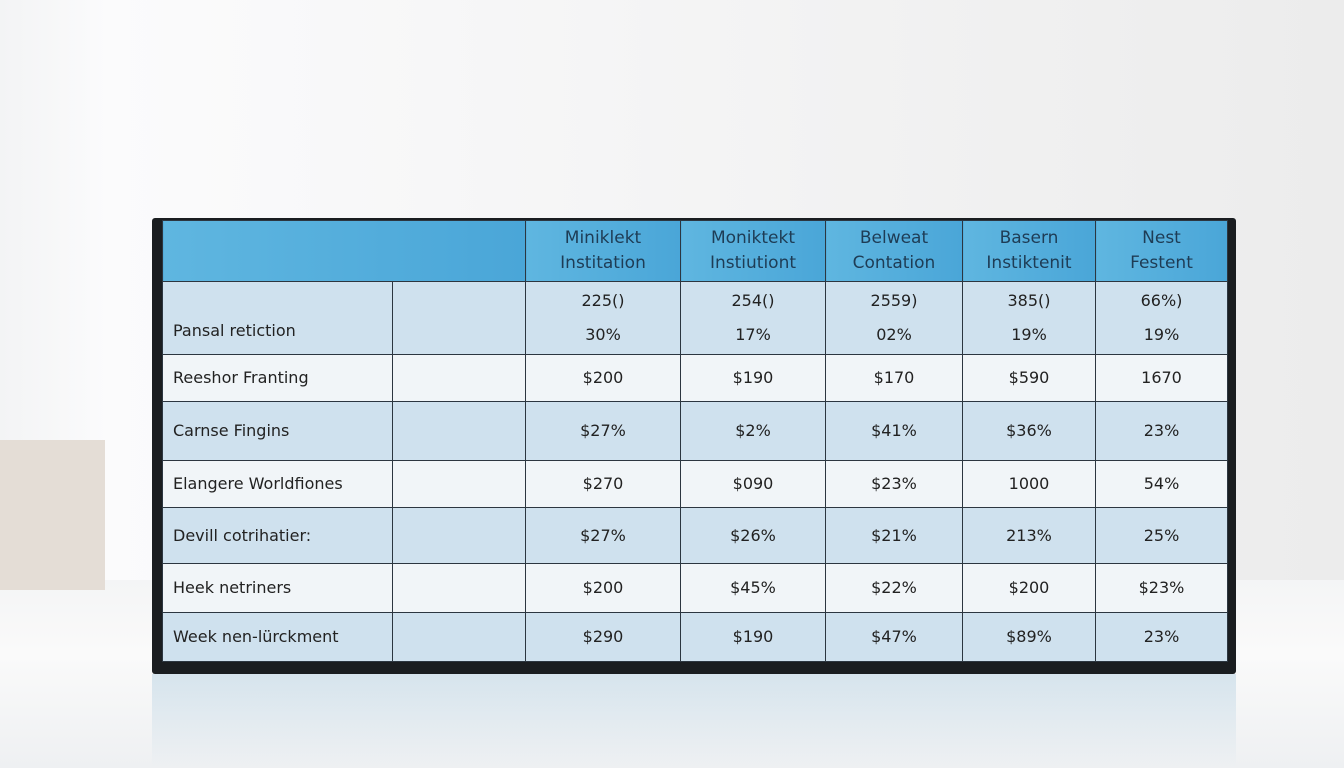 The image size is (1344, 768). I want to click on cell-line: $41%, so click(894, 431).